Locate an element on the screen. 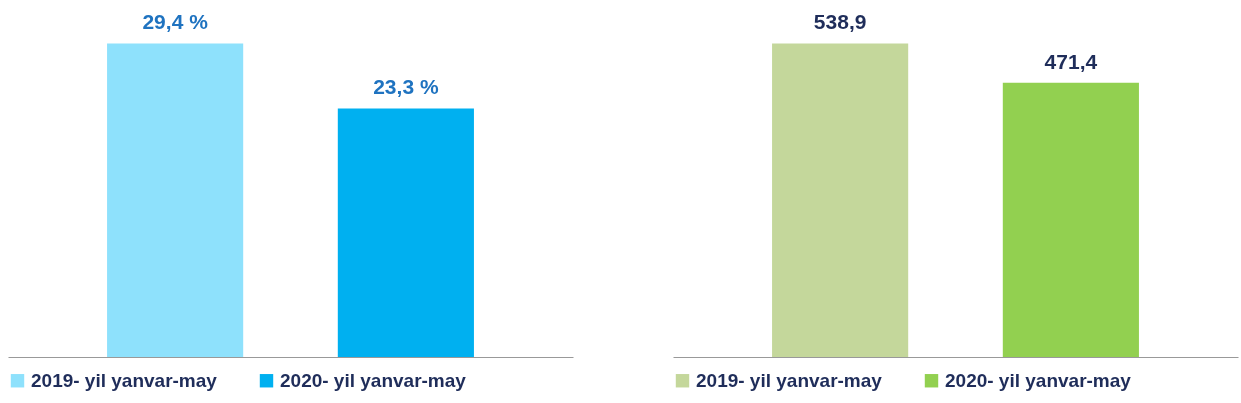 This screenshot has width=1241, height=403. data-label: 23,3 % is located at coordinates (406, 87).